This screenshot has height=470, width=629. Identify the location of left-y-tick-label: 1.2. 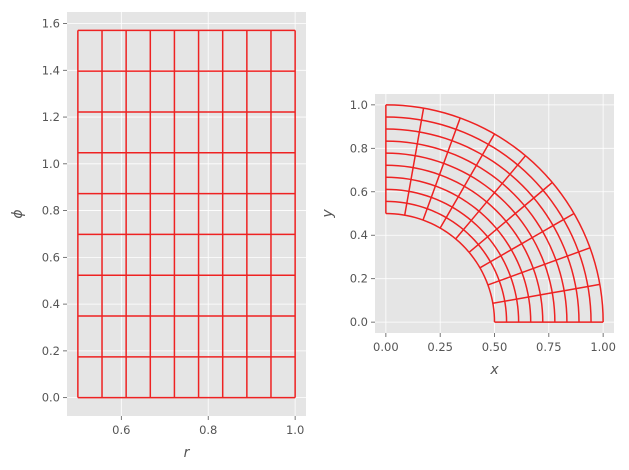
(51, 117).